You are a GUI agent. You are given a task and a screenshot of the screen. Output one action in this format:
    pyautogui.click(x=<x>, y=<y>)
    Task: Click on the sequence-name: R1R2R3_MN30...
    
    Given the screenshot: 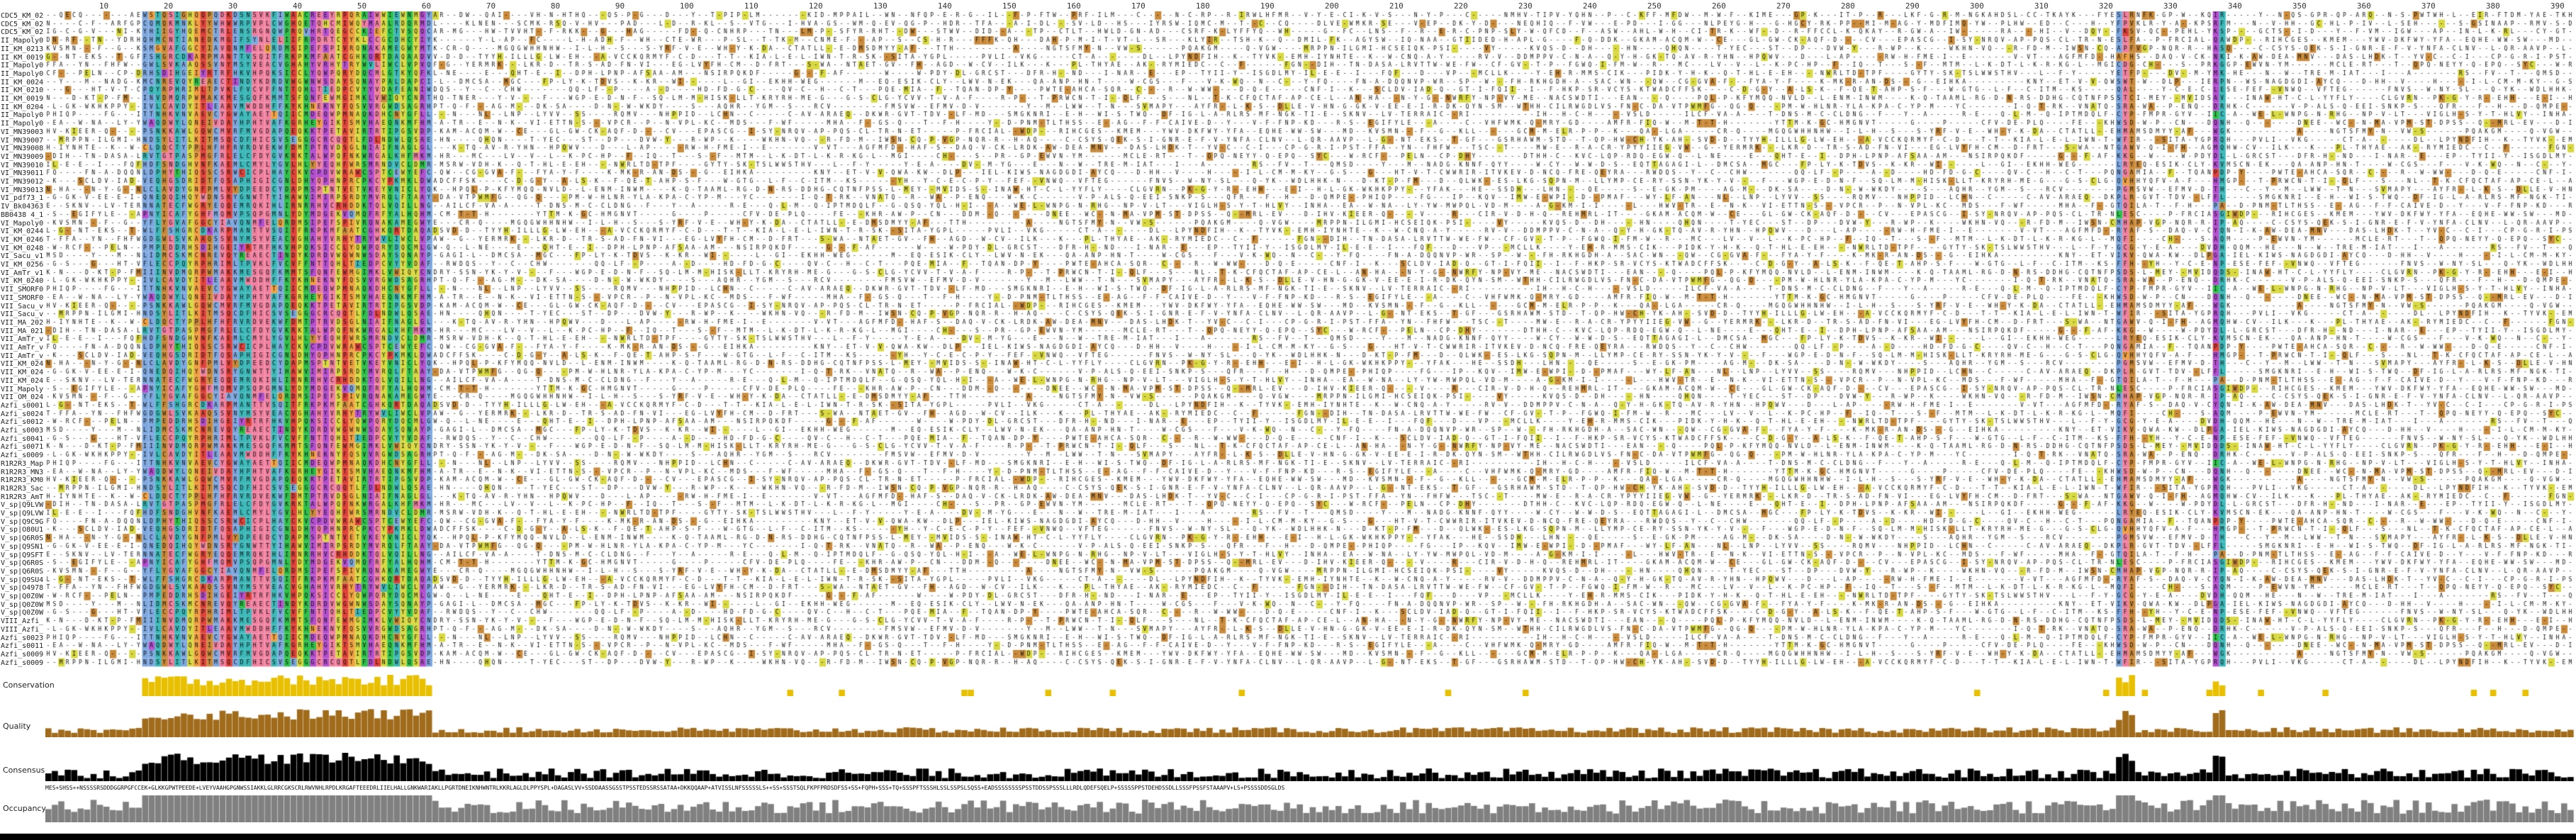 What is the action you would take?
    pyautogui.click(x=22, y=472)
    